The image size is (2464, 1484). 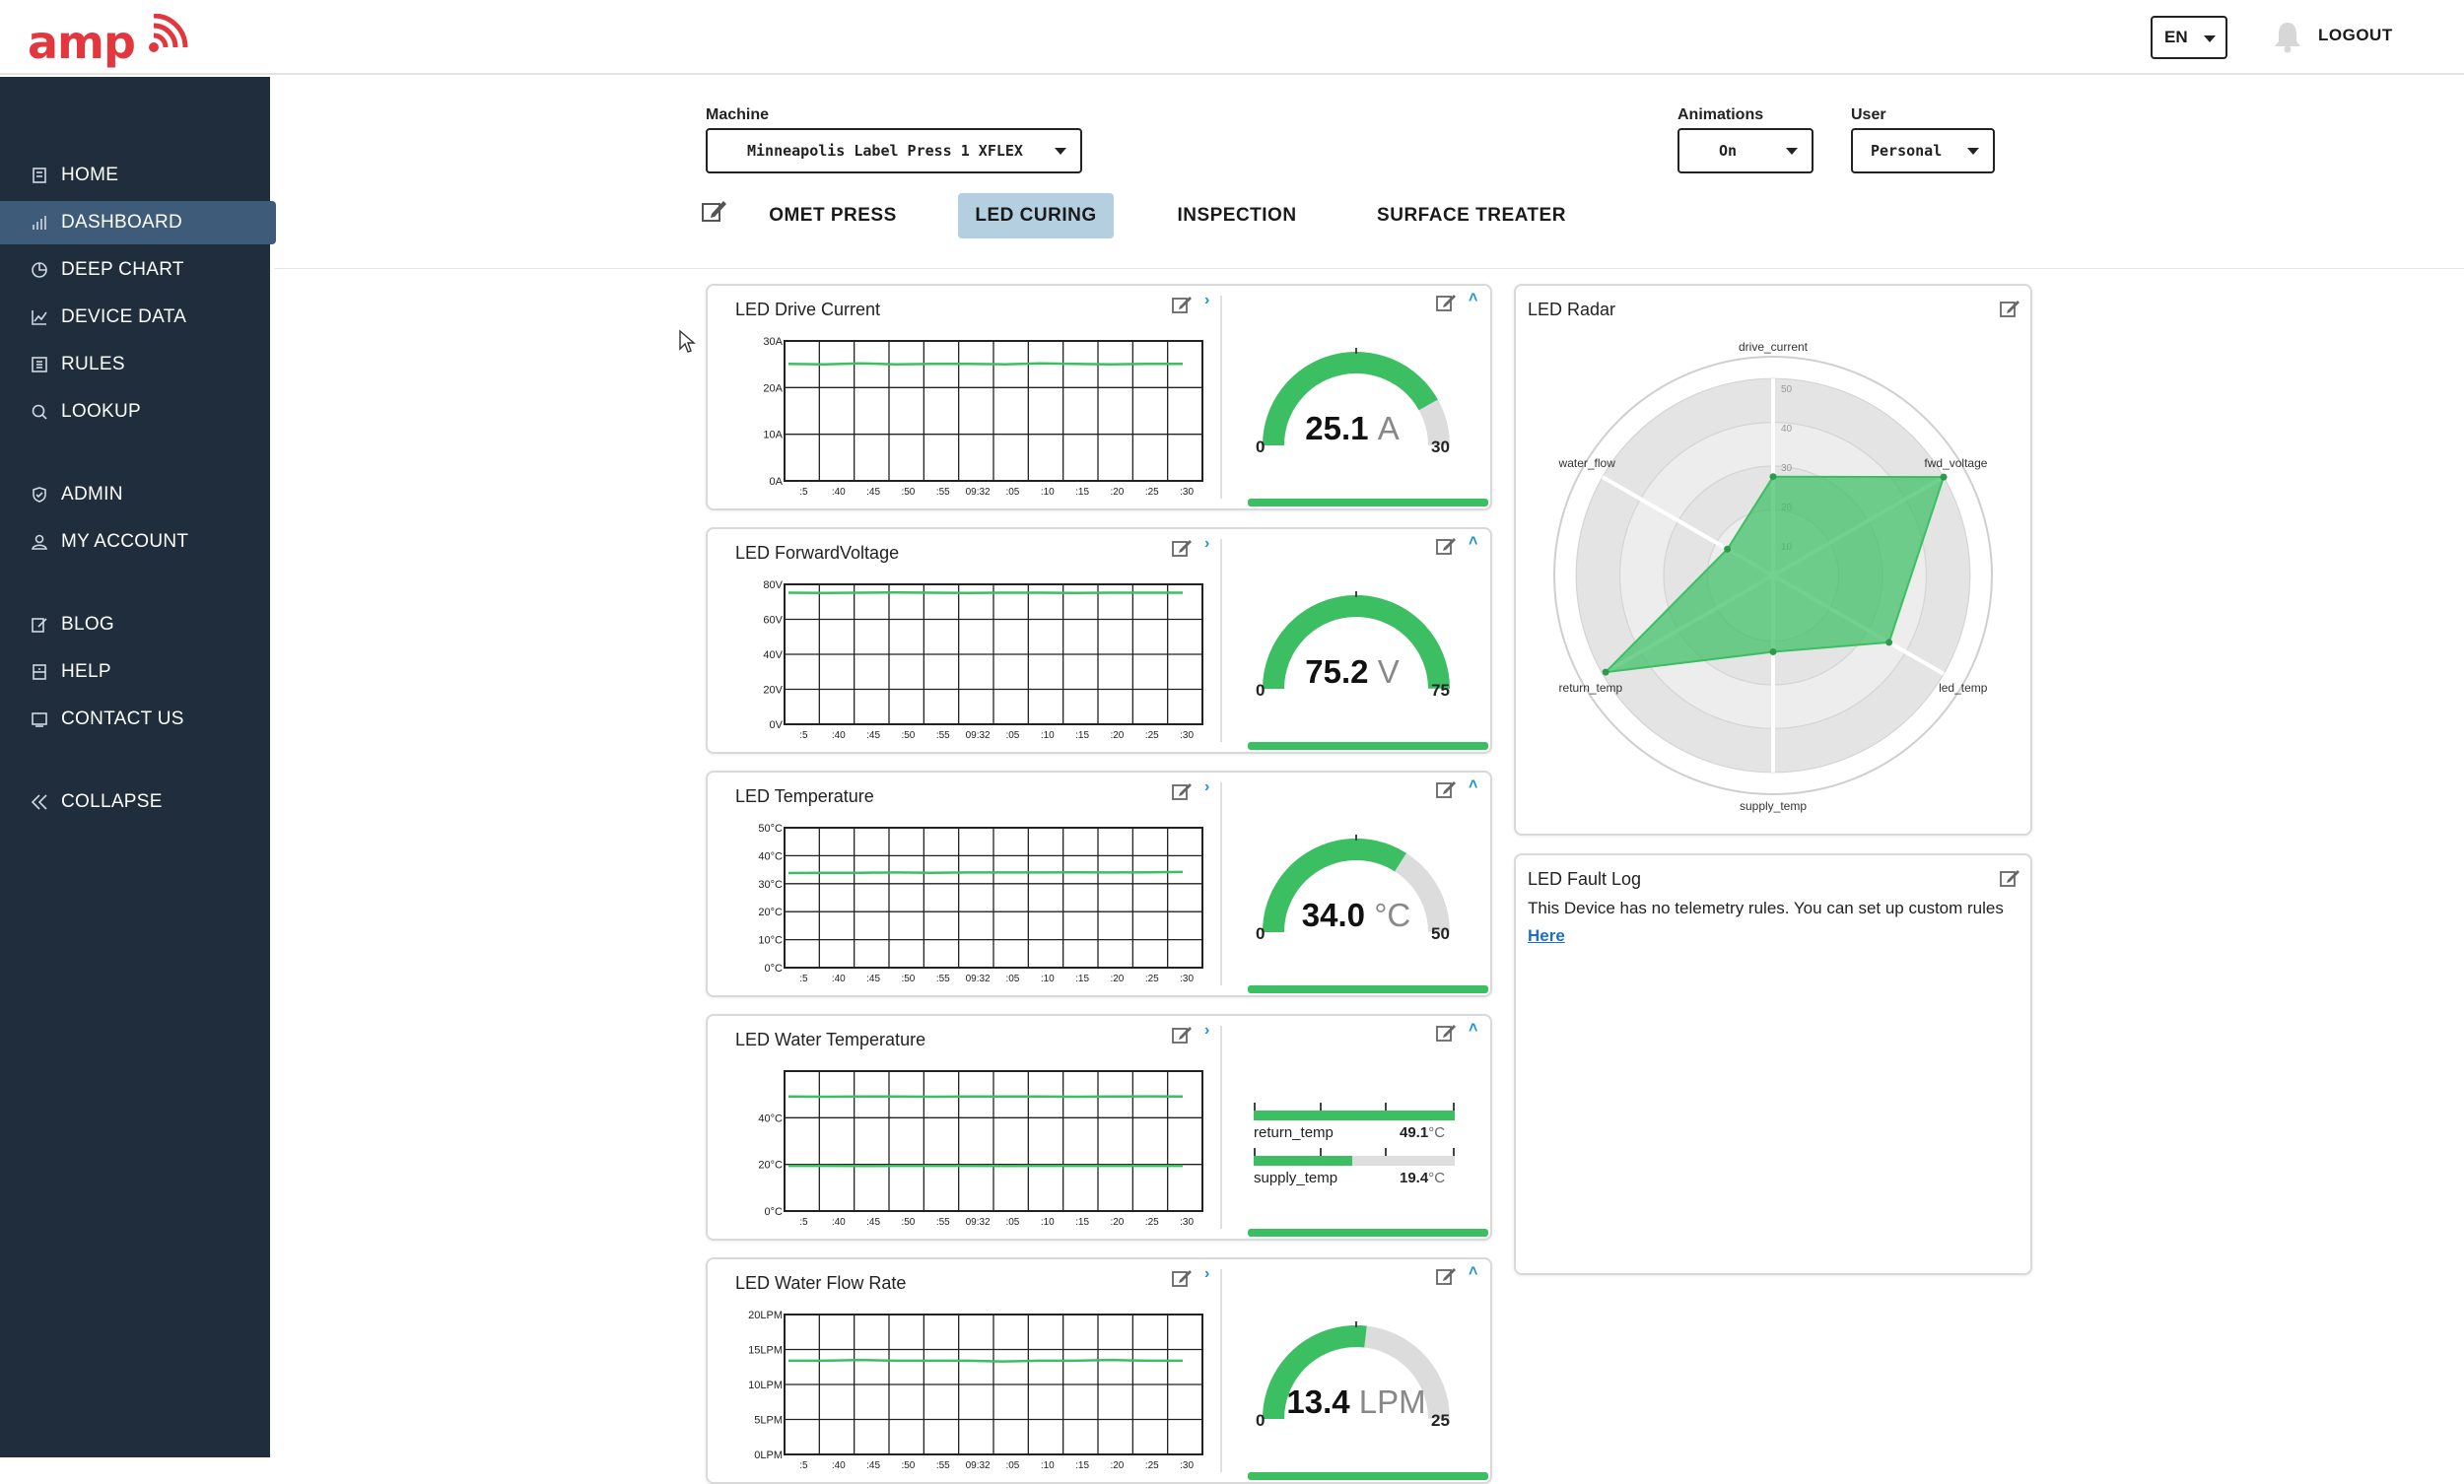 What do you see at coordinates (1868, 115) in the screenshot?
I see `user-label: User` at bounding box center [1868, 115].